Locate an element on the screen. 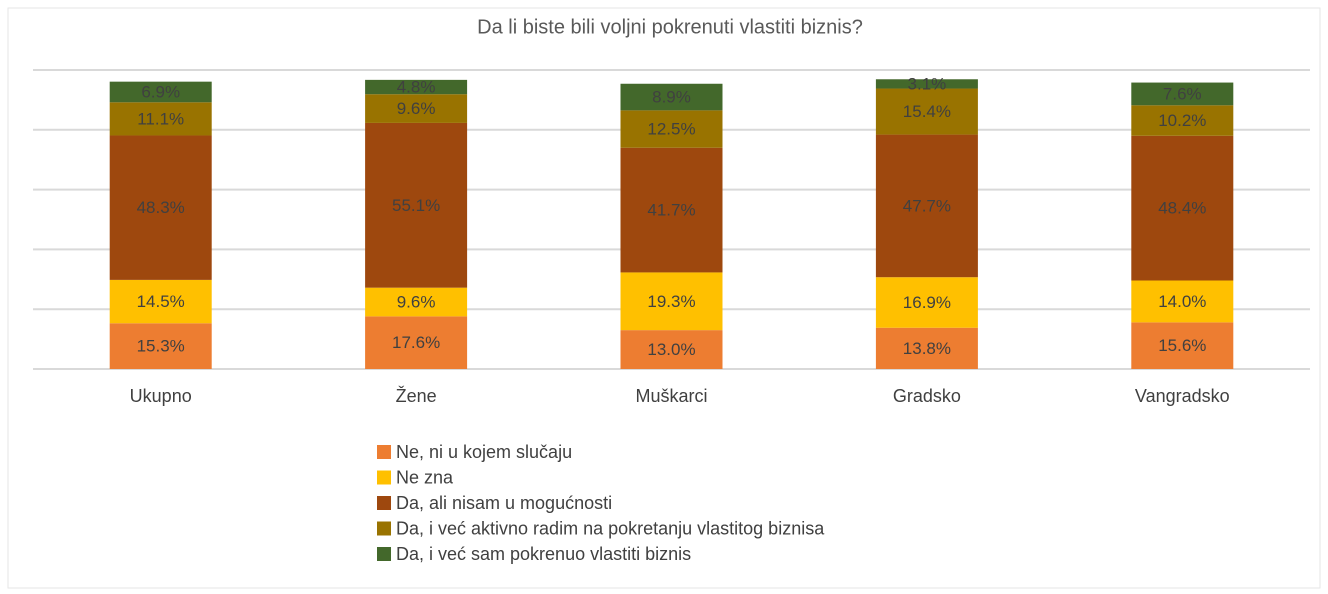  value-label: 8.9% is located at coordinates (671, 97).